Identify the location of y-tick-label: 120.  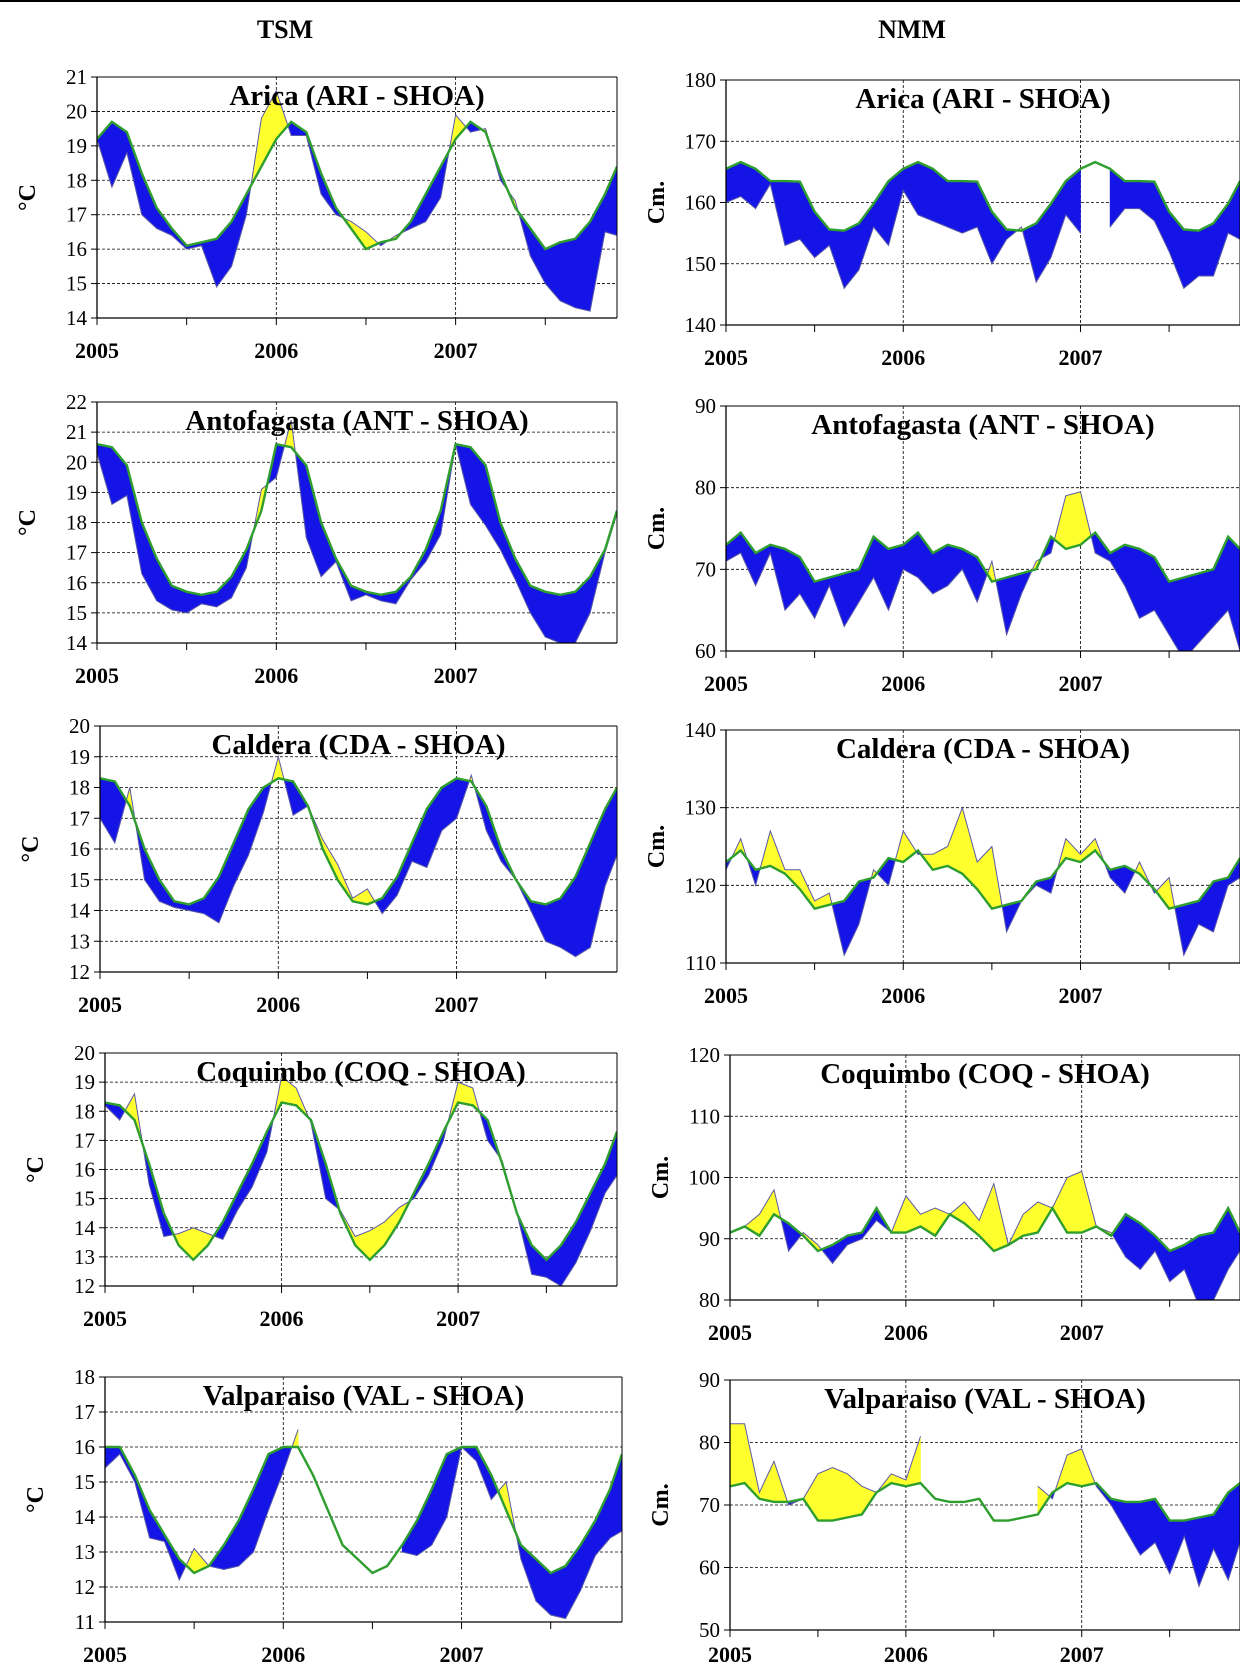
(705, 1055).